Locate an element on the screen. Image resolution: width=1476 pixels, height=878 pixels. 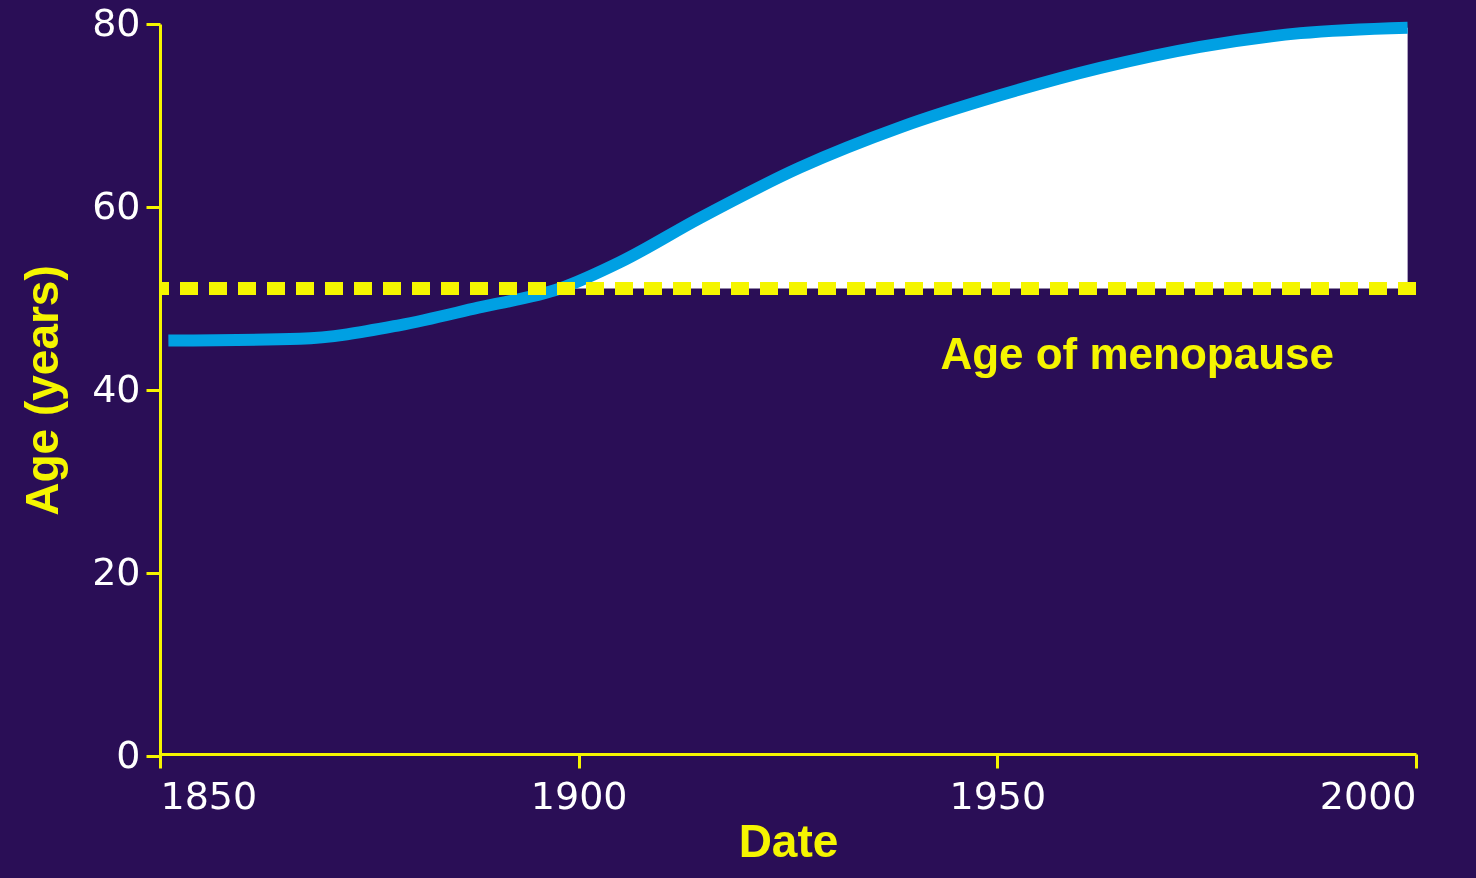
y-axis-title: Age (years) is located at coordinates (42, 390).